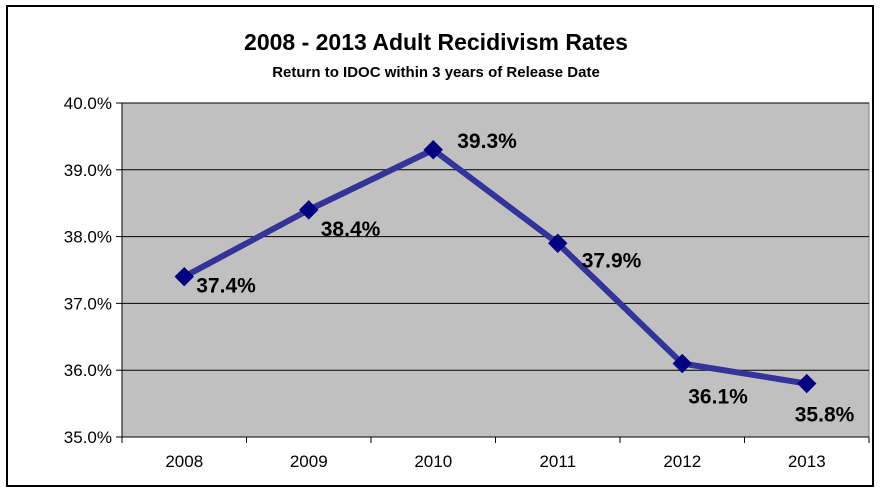  What do you see at coordinates (88, 370) in the screenshot?
I see `y-tick-label: 36.0%` at bounding box center [88, 370].